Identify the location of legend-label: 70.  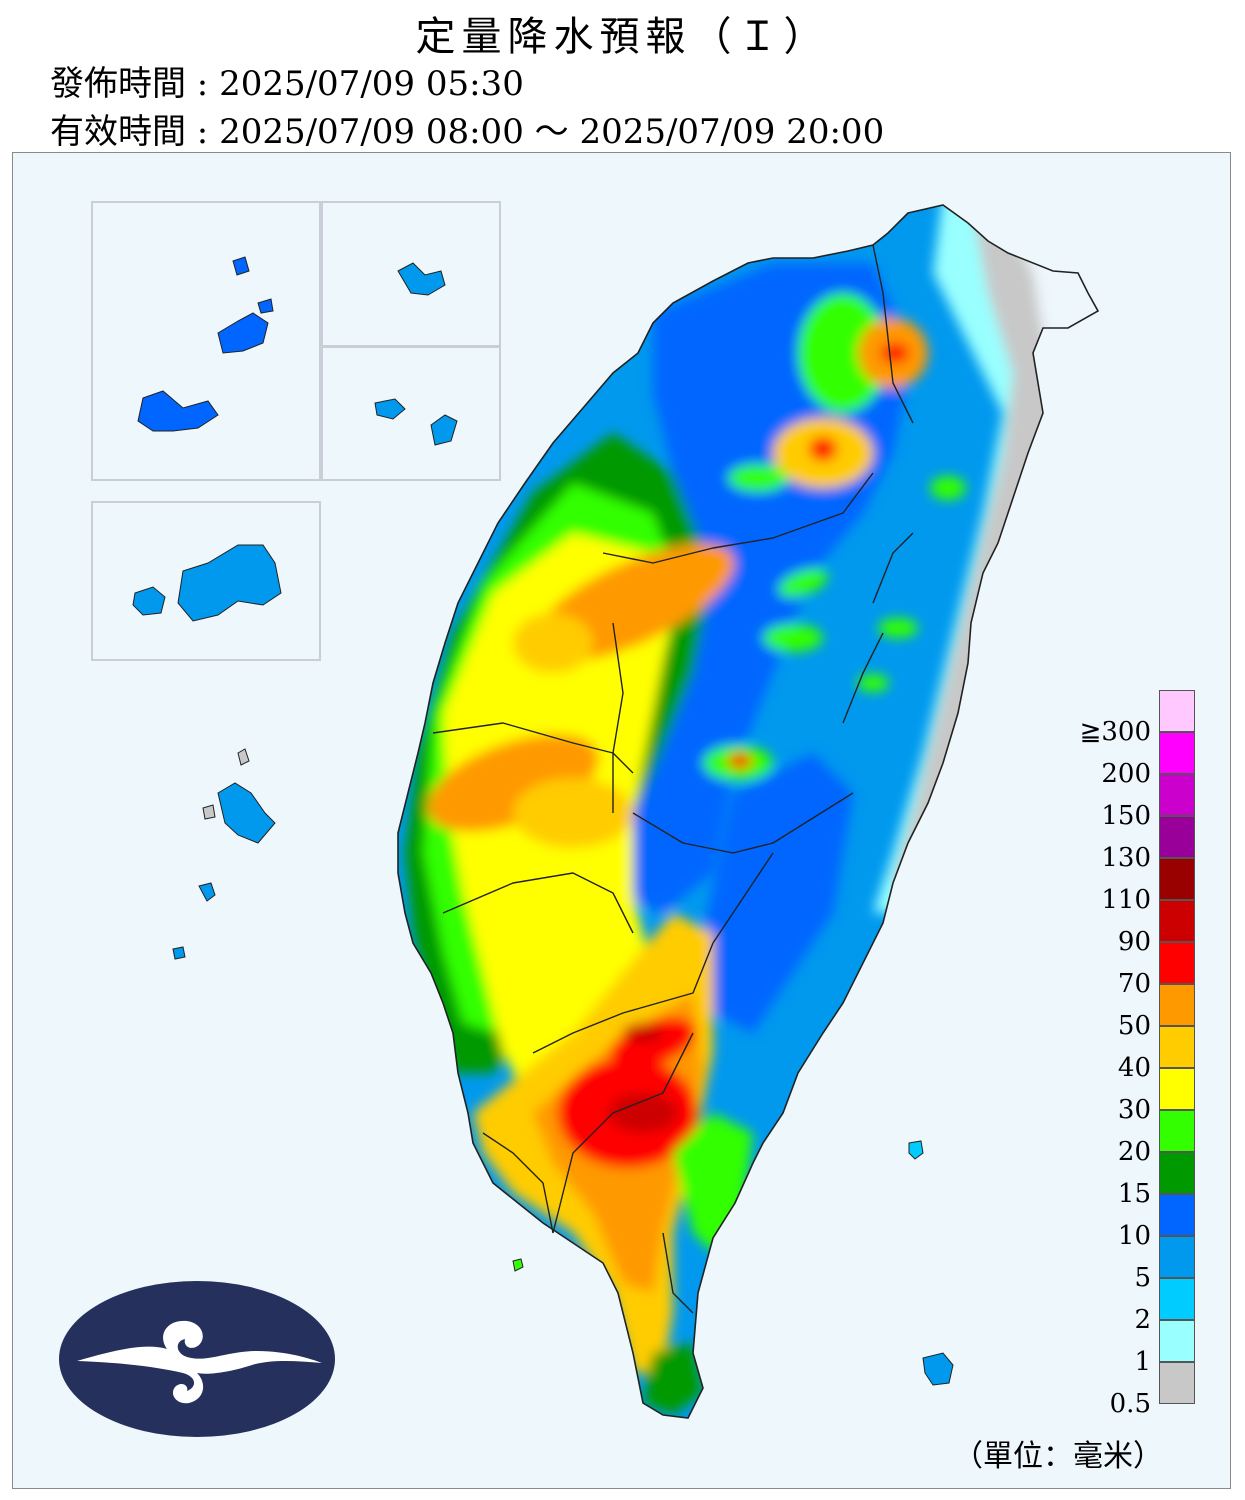
(1134, 984).